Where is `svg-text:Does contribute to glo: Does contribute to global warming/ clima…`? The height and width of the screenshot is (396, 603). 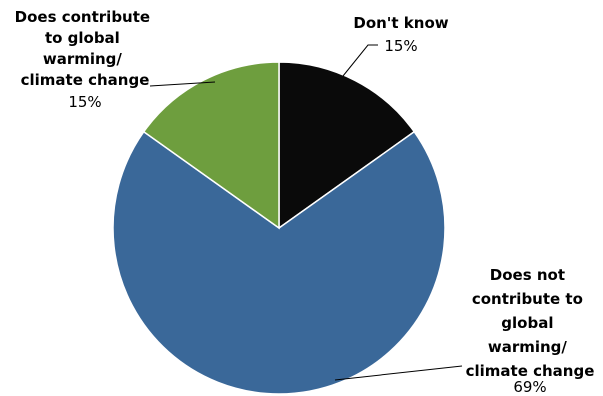
svg-text:Does contribute to glo: Does contribute to global warming/ clima… is located at coordinates (85, 48).